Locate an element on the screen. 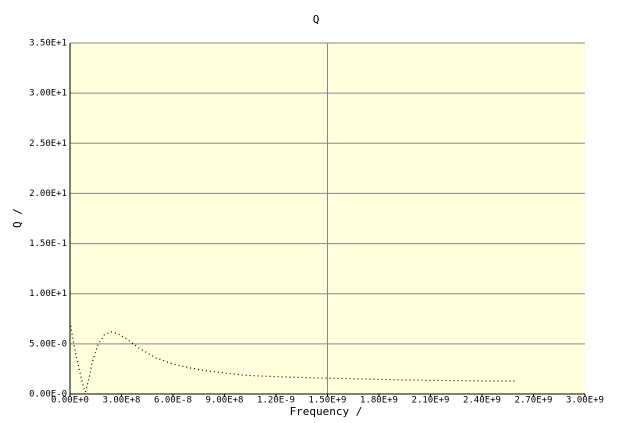 The image size is (617, 423). y-tick-label: 1.50E-1 is located at coordinates (48, 244).